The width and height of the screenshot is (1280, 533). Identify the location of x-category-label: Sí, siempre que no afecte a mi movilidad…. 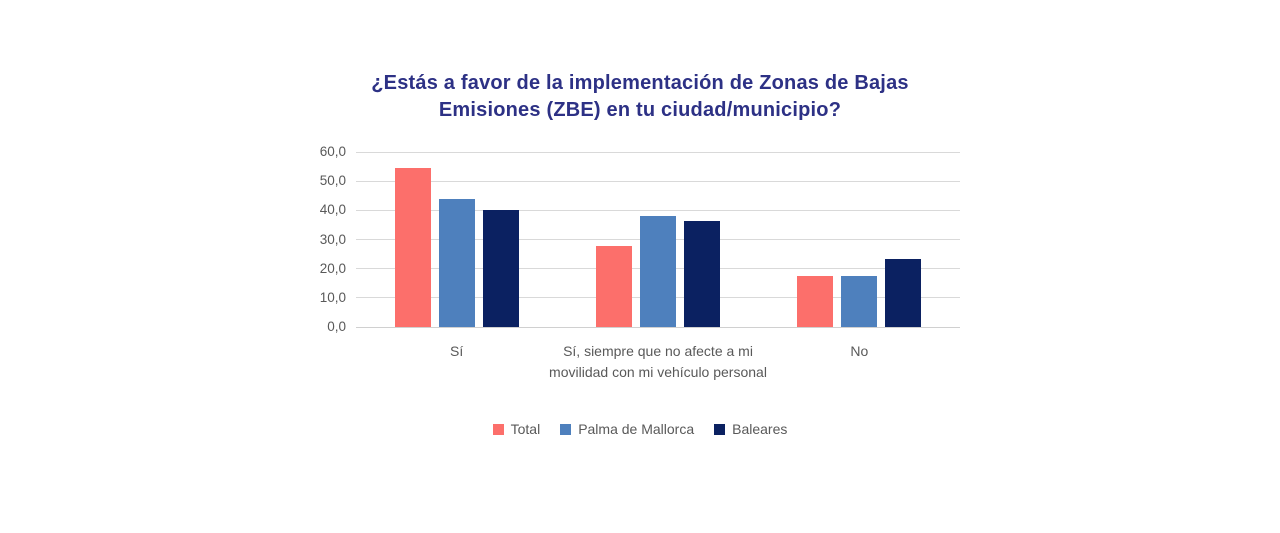
(658, 361).